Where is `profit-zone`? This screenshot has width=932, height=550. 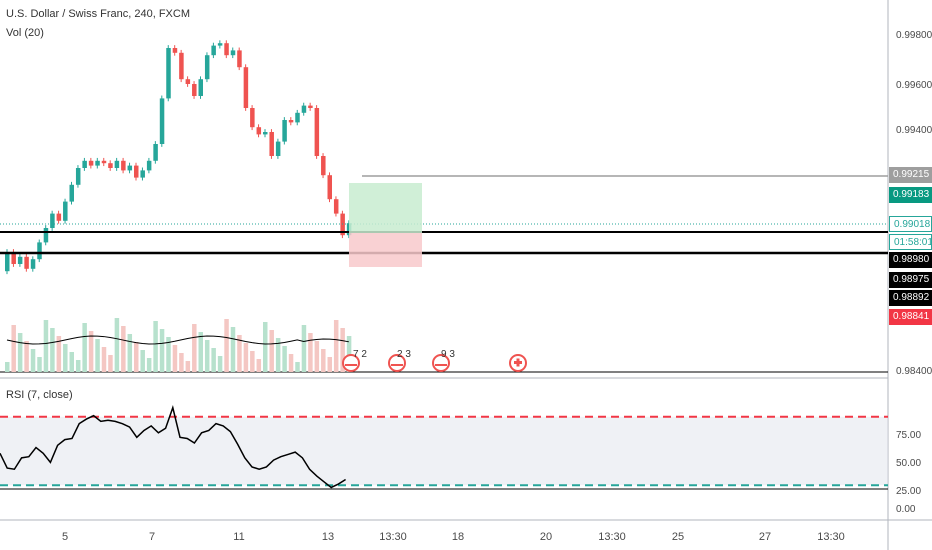
profit-zone is located at coordinates (385, 208).